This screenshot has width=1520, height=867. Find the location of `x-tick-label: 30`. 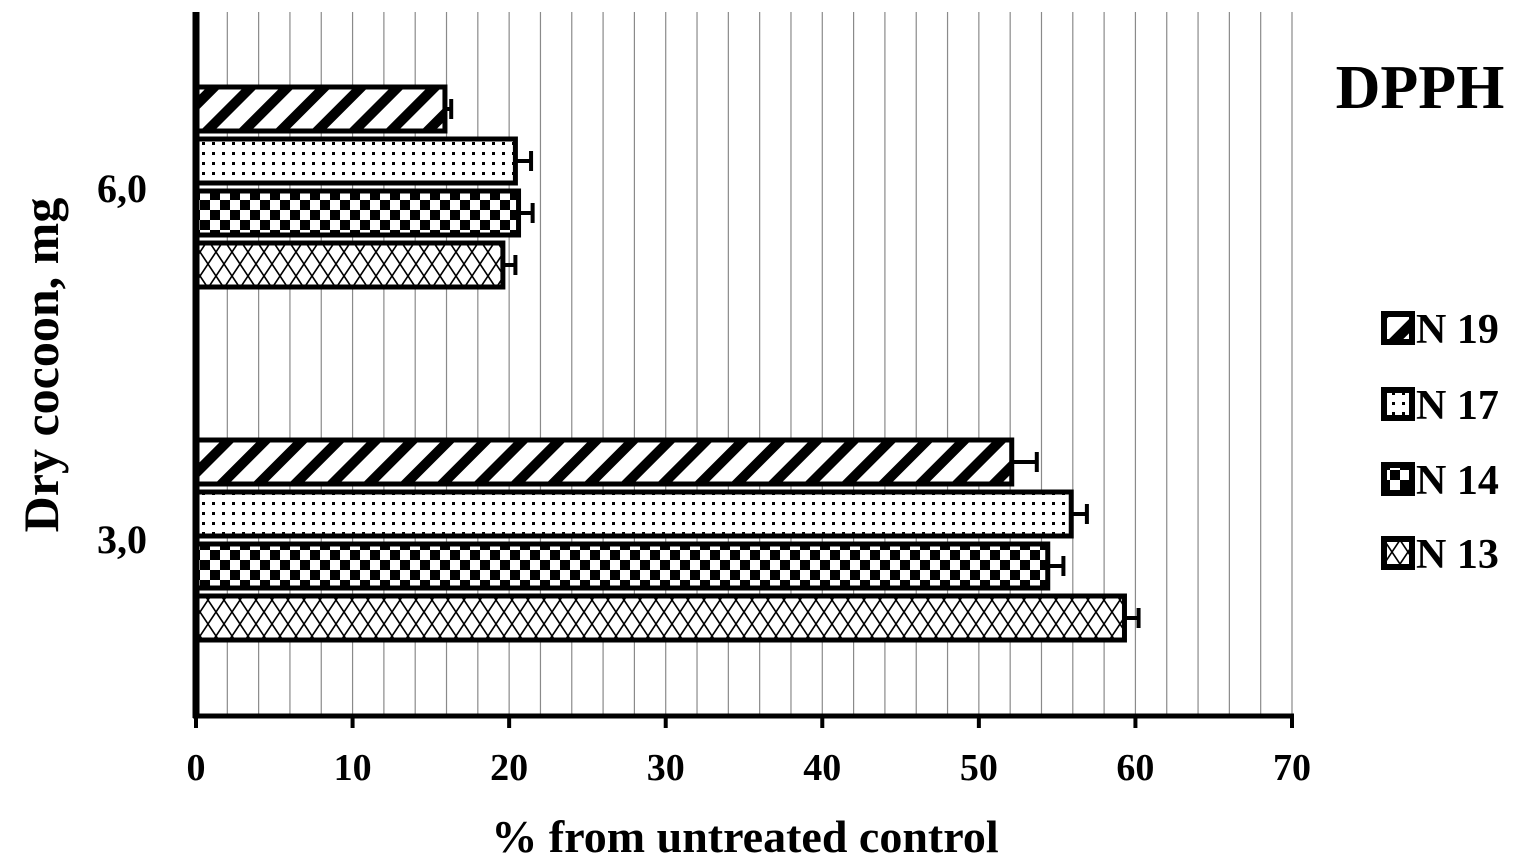

x-tick-label: 30 is located at coordinates (666, 768).